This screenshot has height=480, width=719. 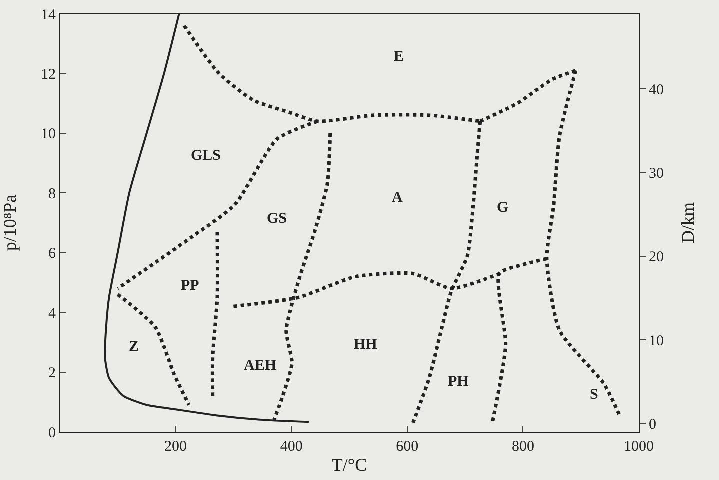 What do you see at coordinates (52, 194) in the screenshot?
I see `y-tick-label: 8` at bounding box center [52, 194].